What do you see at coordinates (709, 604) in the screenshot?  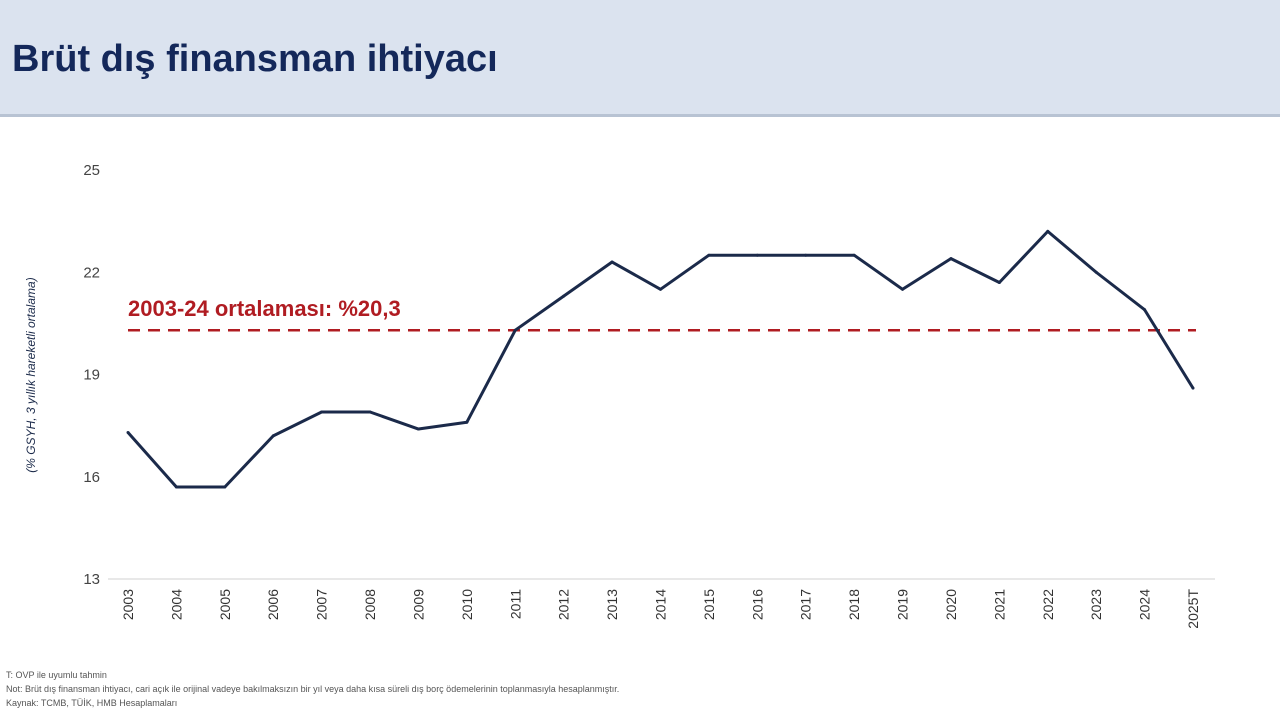 I see `x-tick-label: 2015` at bounding box center [709, 604].